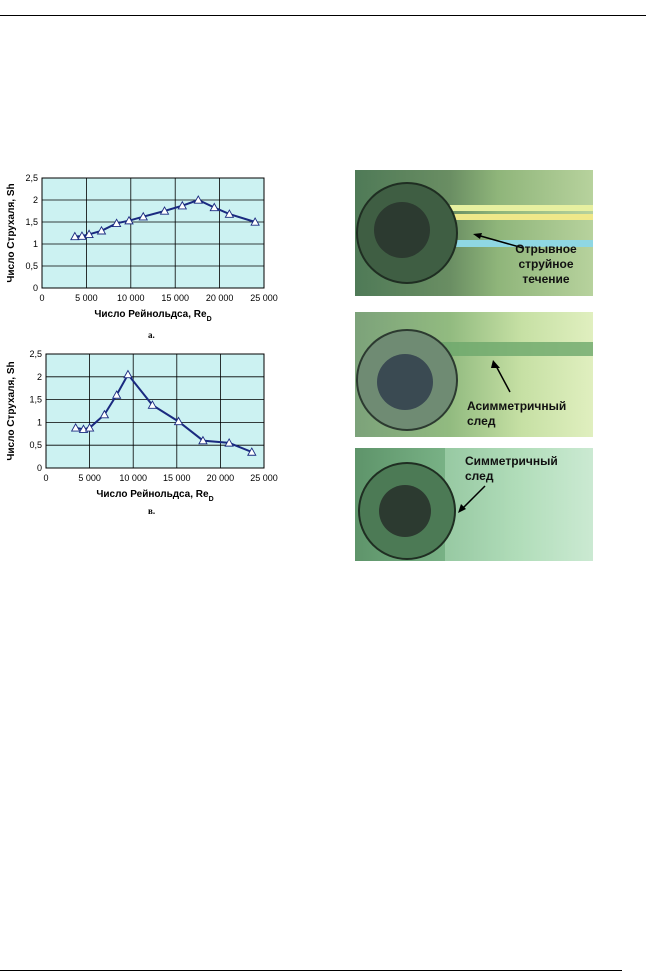 The width and height of the screenshot is (646, 976). I want to click on asymmetric-wake-label-line: след, so click(481, 421).